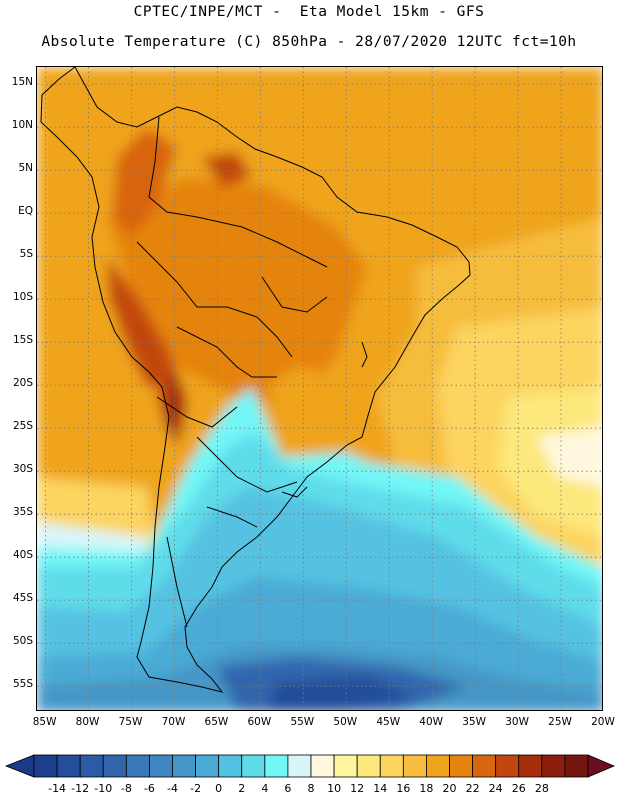 The width and height of the screenshot is (618, 800). Describe the element at coordinates (173, 722) in the screenshot. I see `lon-tick-label: 70W` at that location.